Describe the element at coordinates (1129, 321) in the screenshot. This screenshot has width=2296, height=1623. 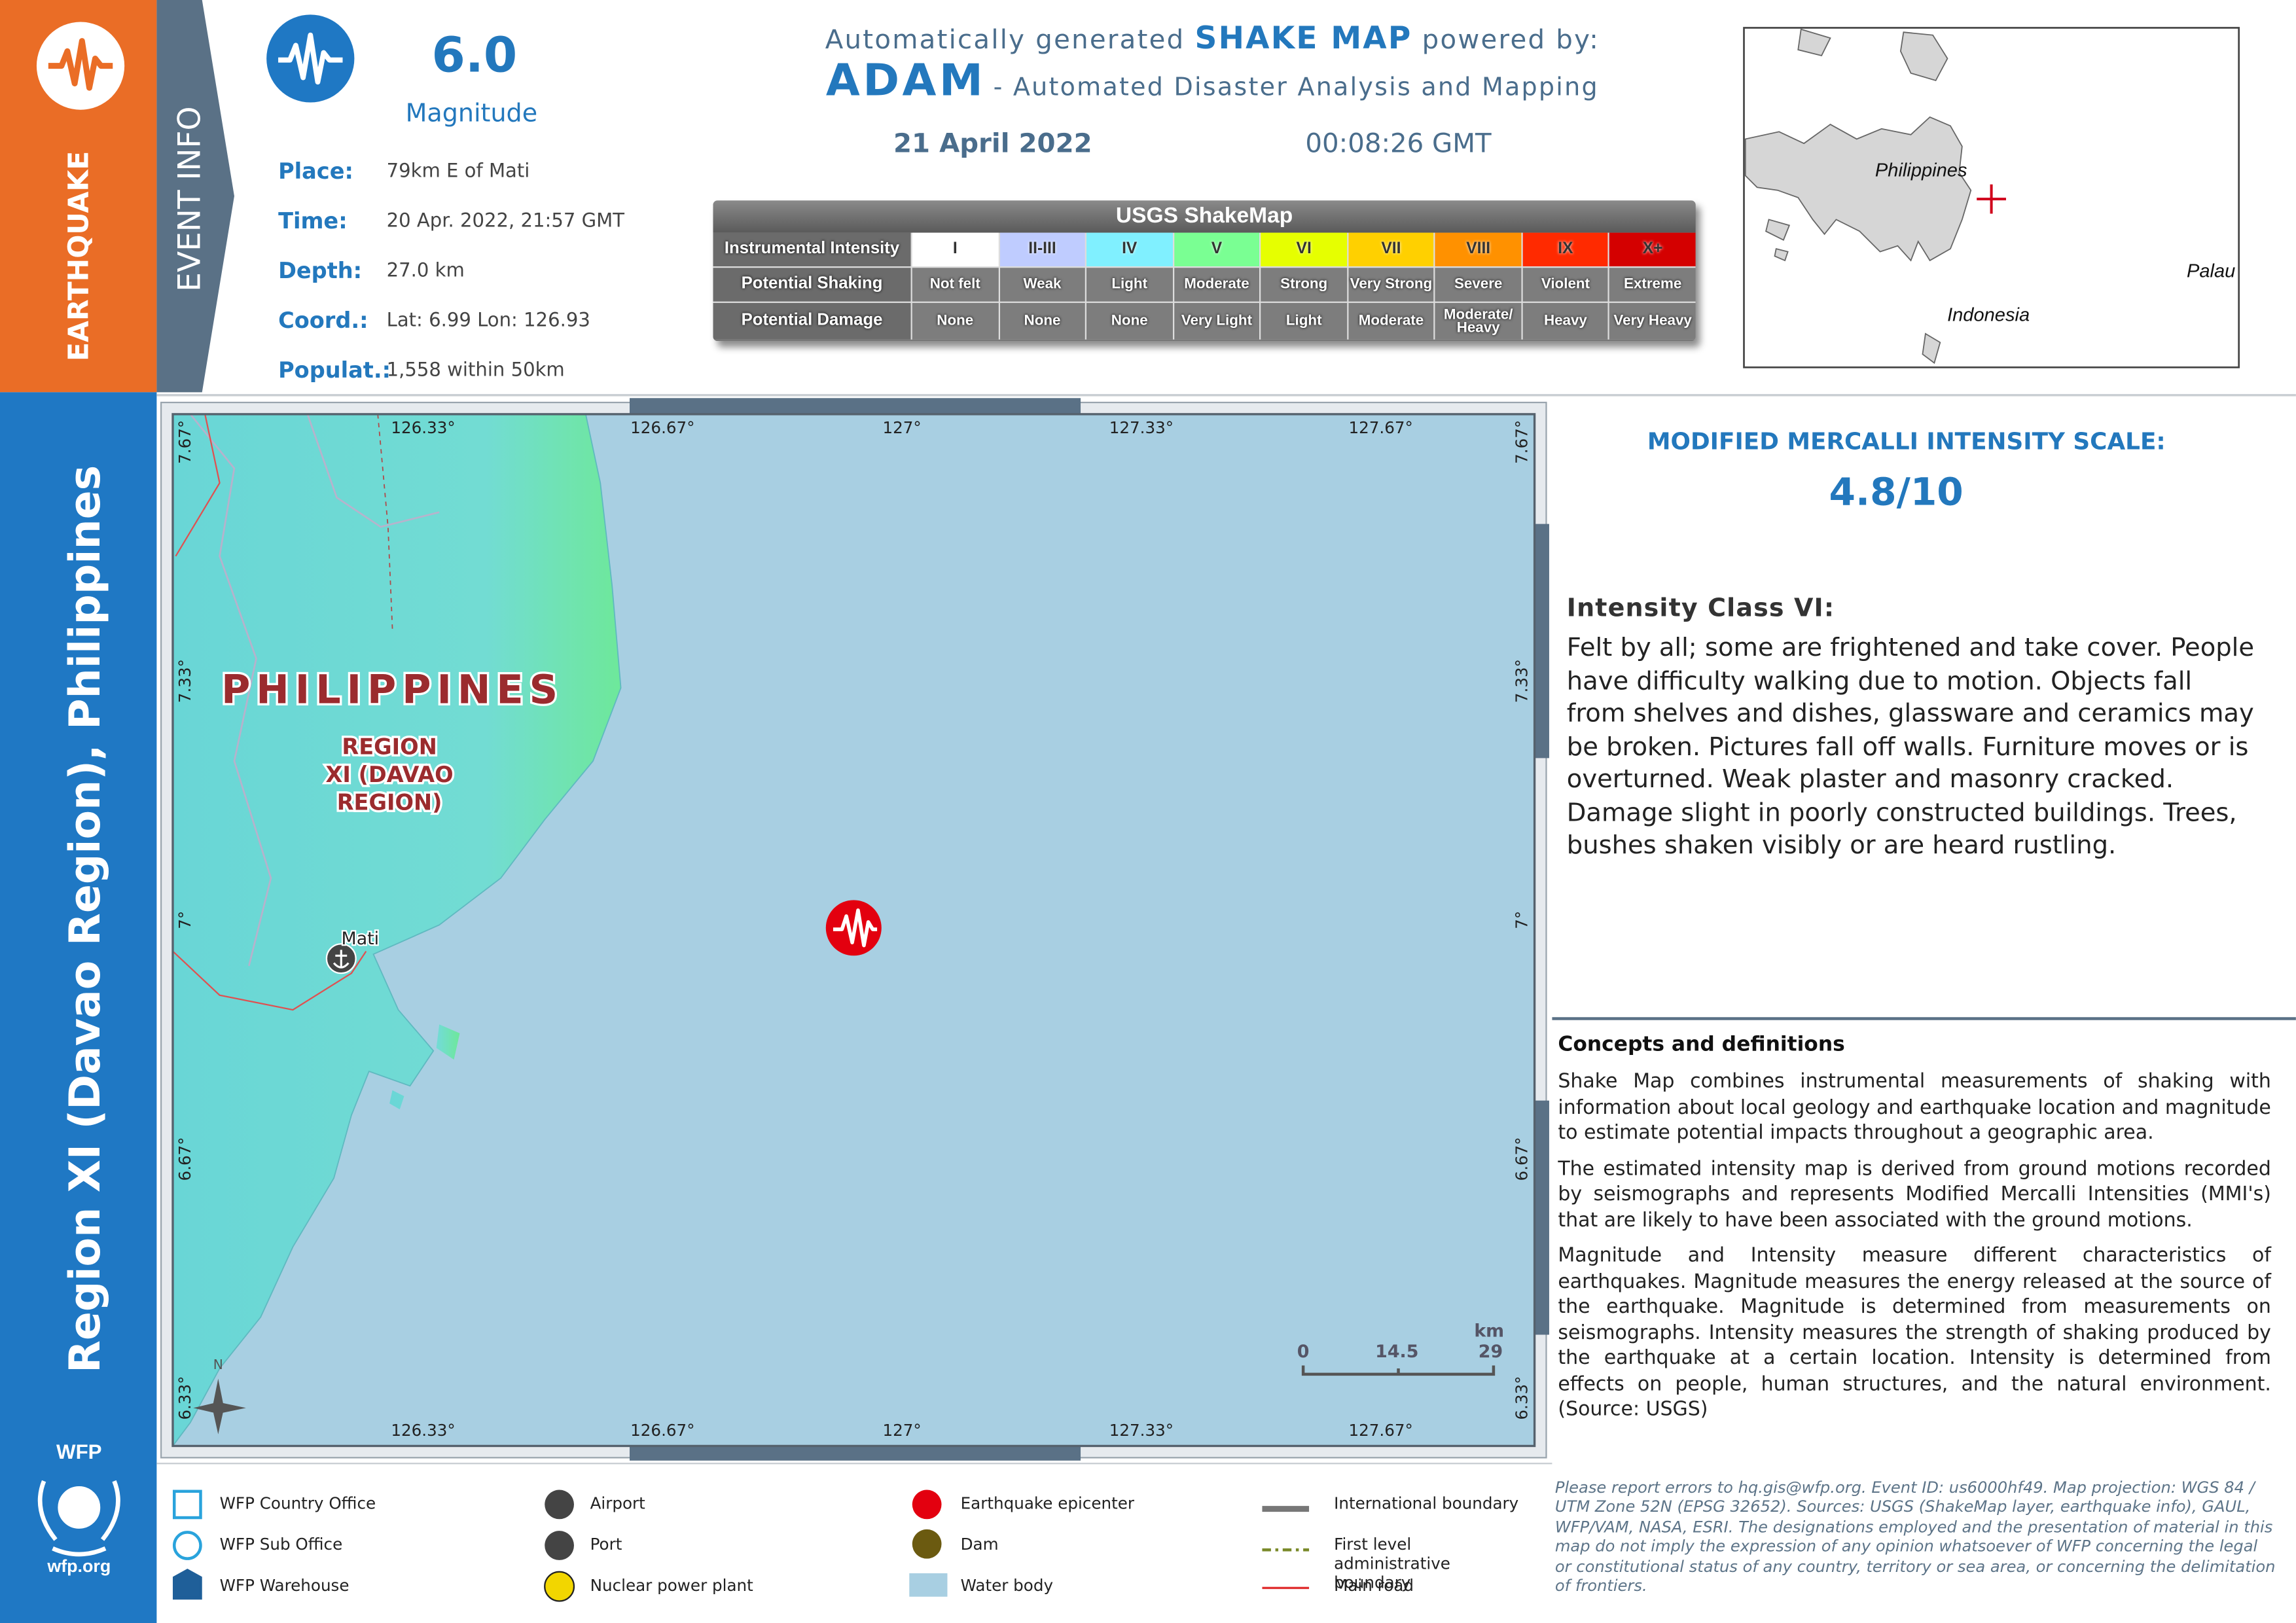
I see `damage-cell: None` at that location.